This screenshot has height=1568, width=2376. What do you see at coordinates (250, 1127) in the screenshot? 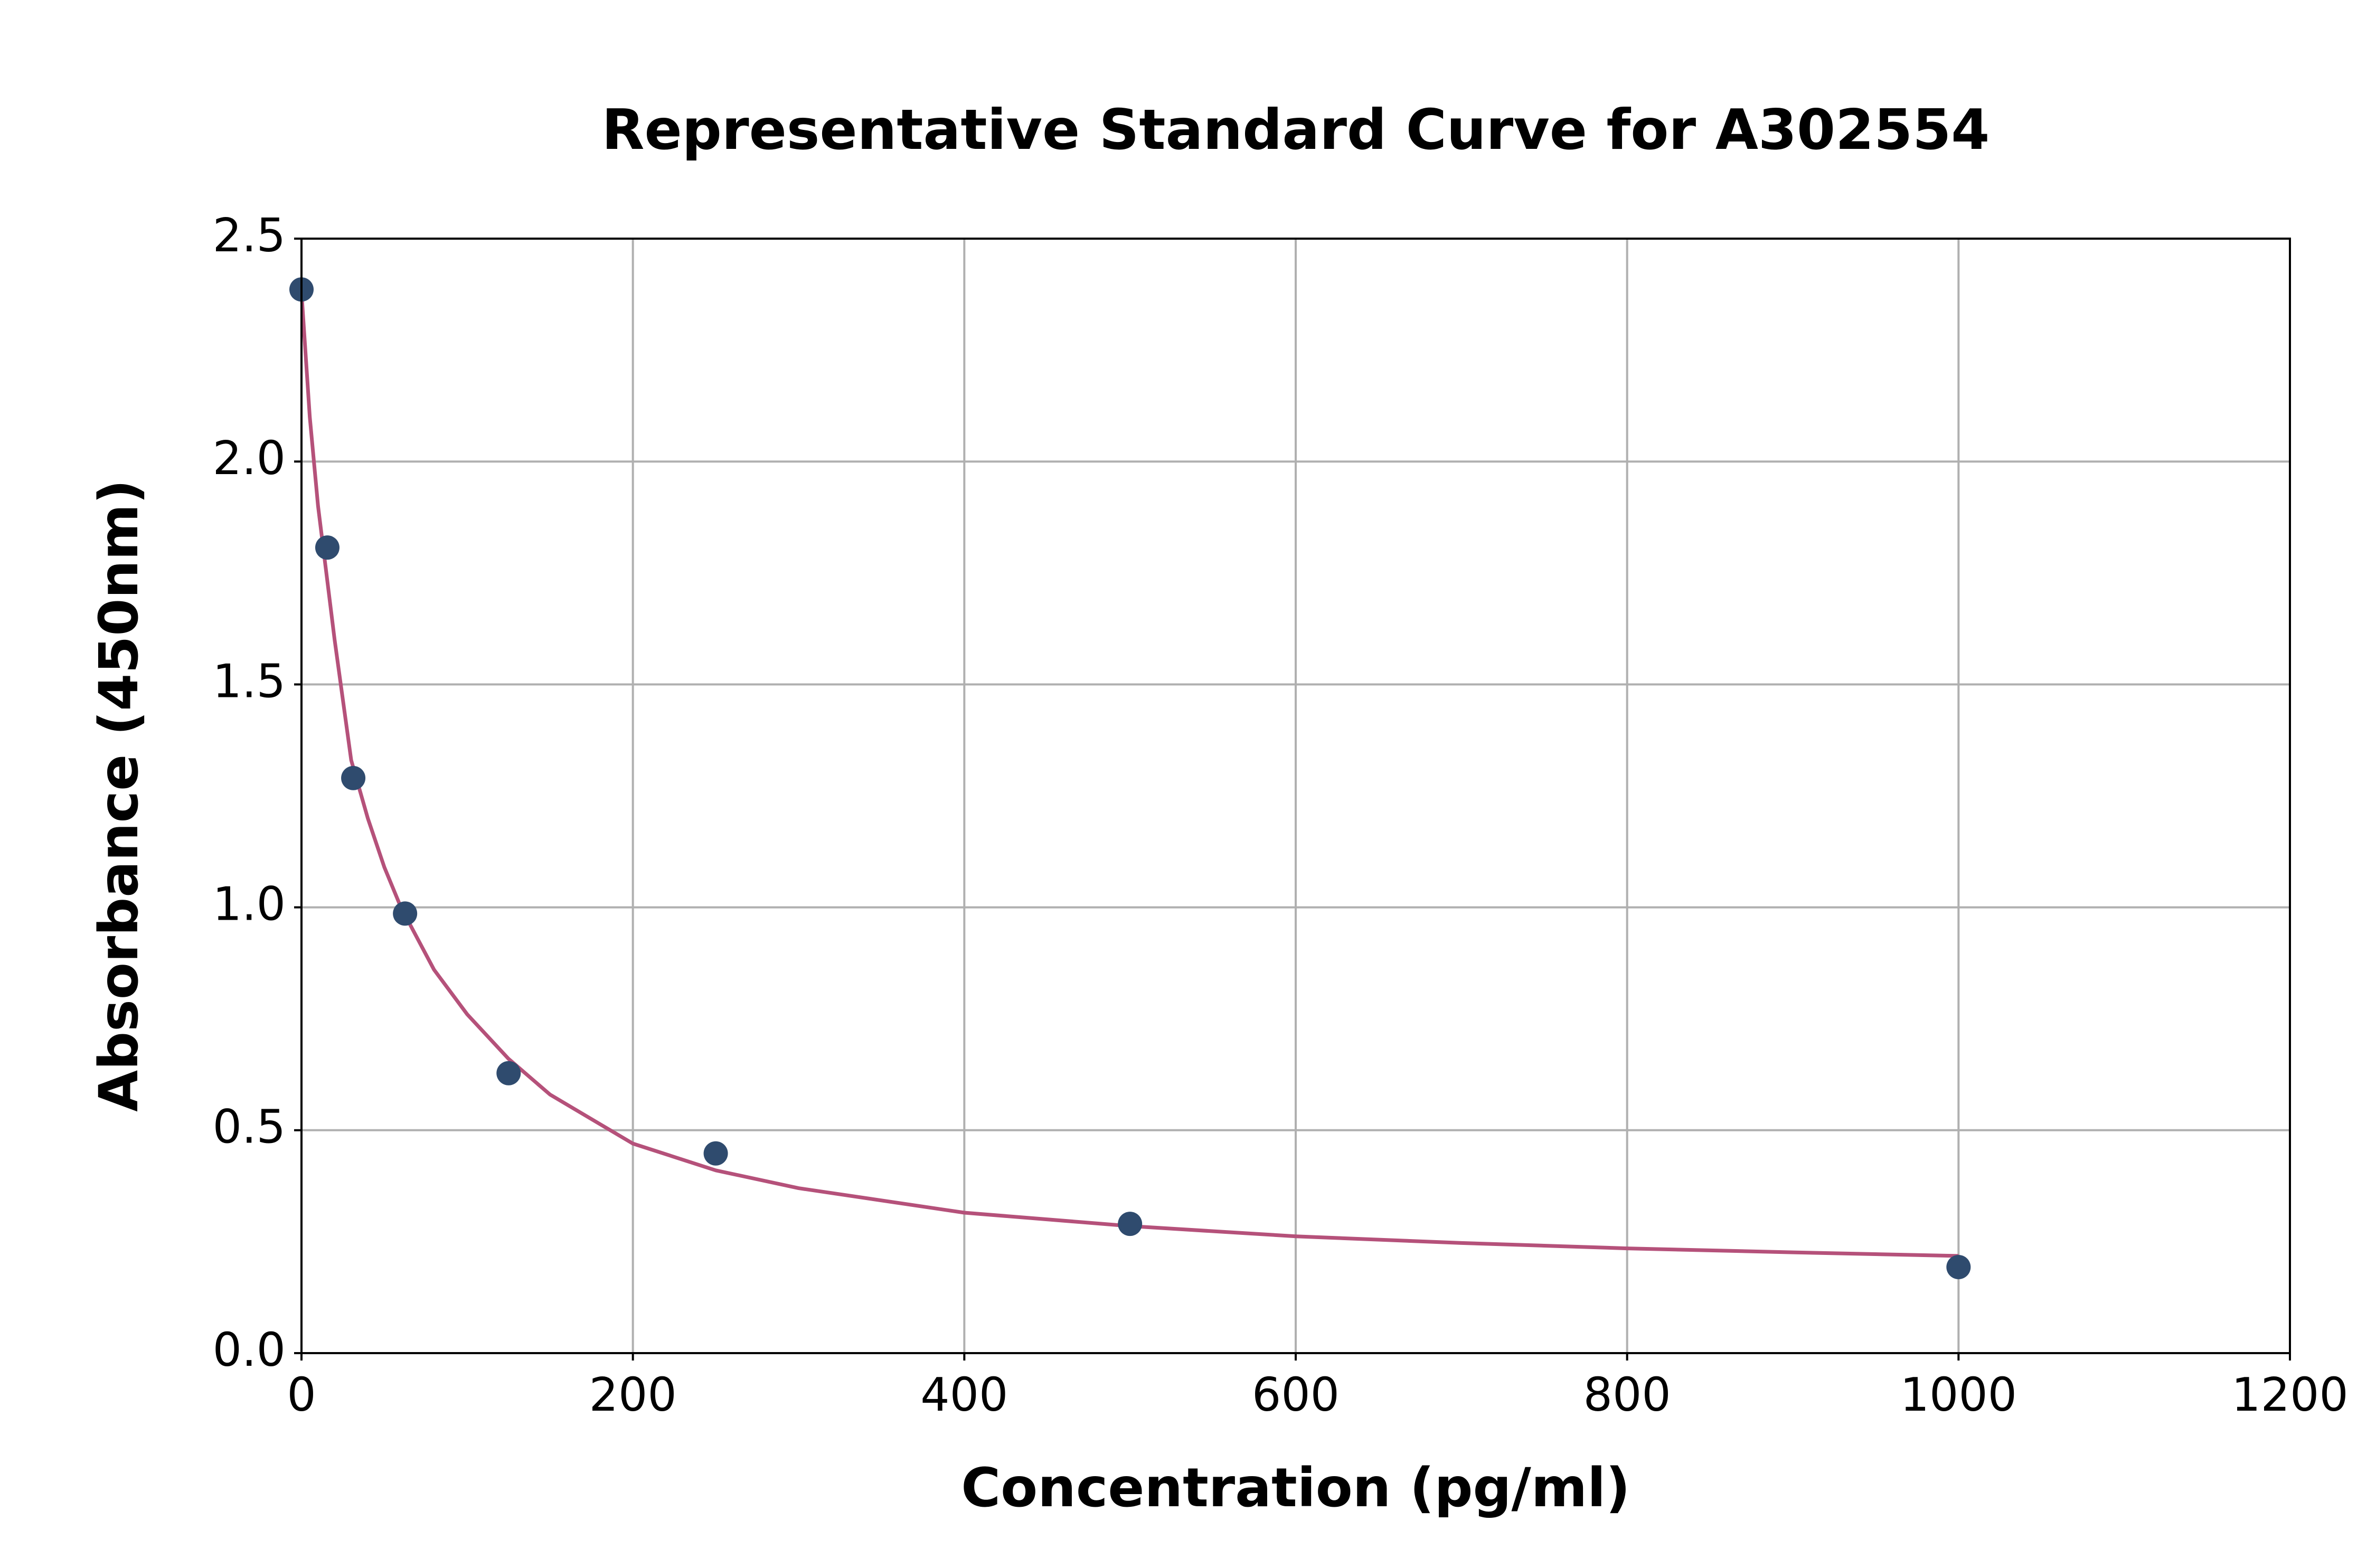
I see `y-tick-label: 0.5` at bounding box center [250, 1127].